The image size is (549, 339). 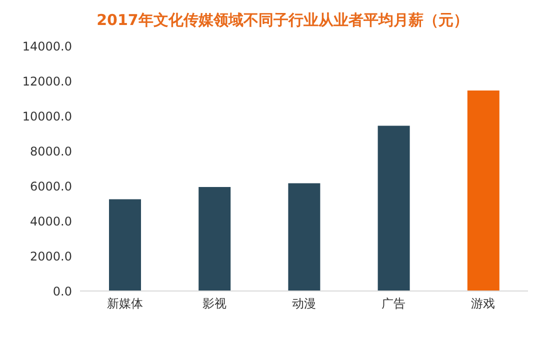 What do you see at coordinates (394, 303) in the screenshot?
I see `x-tick-label: 广告` at bounding box center [394, 303].